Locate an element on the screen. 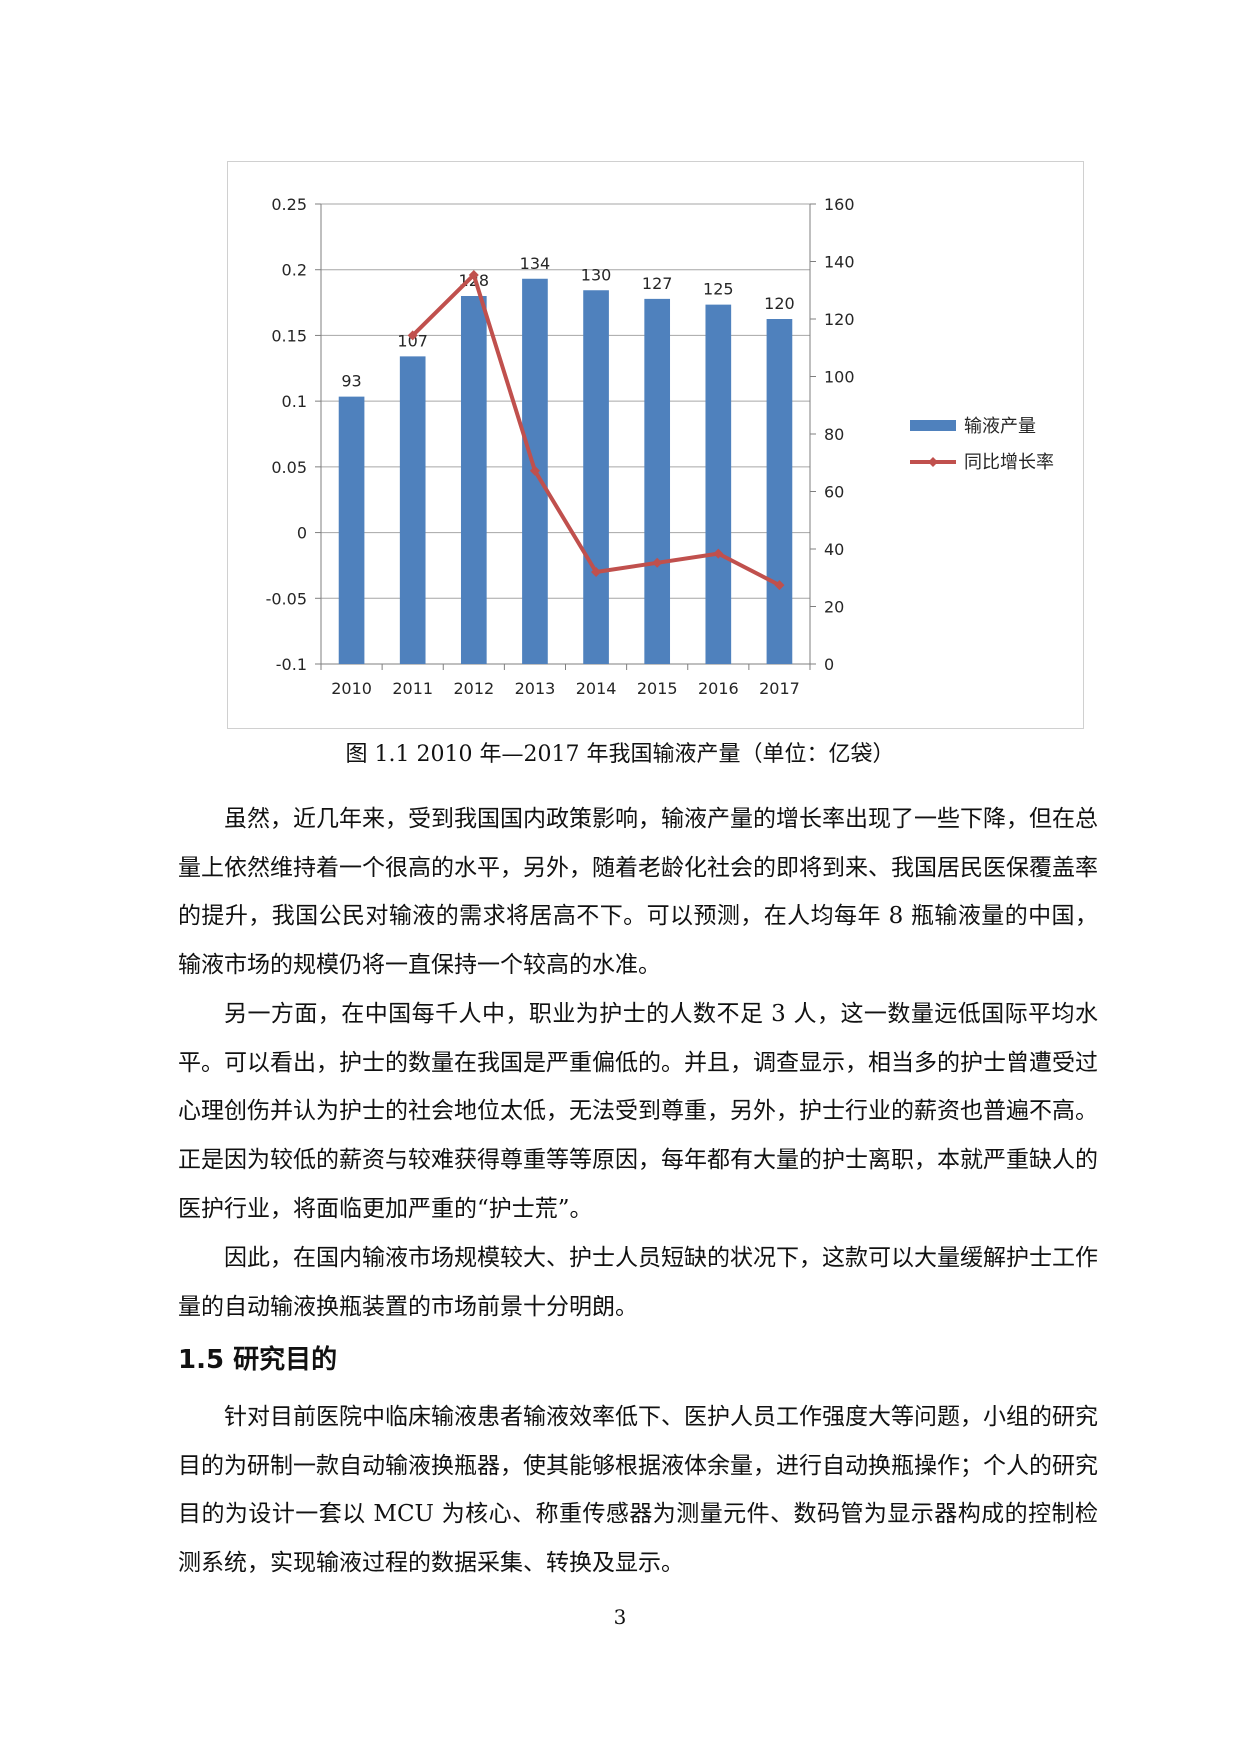 The height and width of the screenshot is (1754, 1240). left-axis-tick-label: 0.05 is located at coordinates (289, 467).